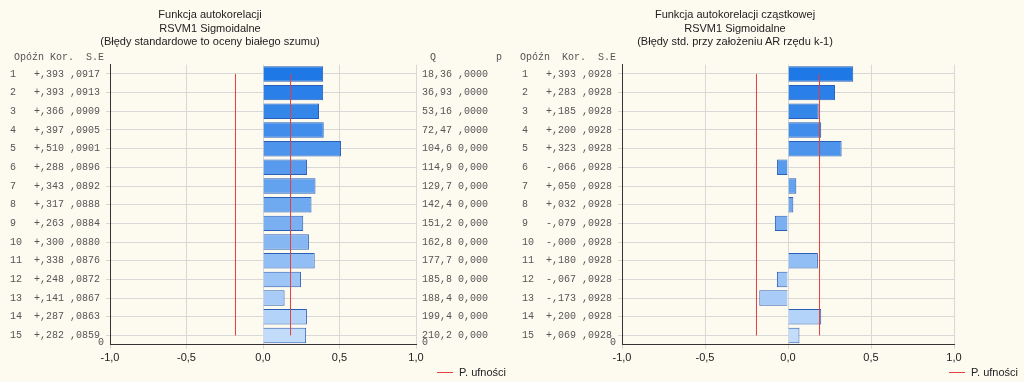 This screenshot has height=382, width=1024. I want to click on y-tick-label: 8 +,032 ,0928, so click(567, 205).